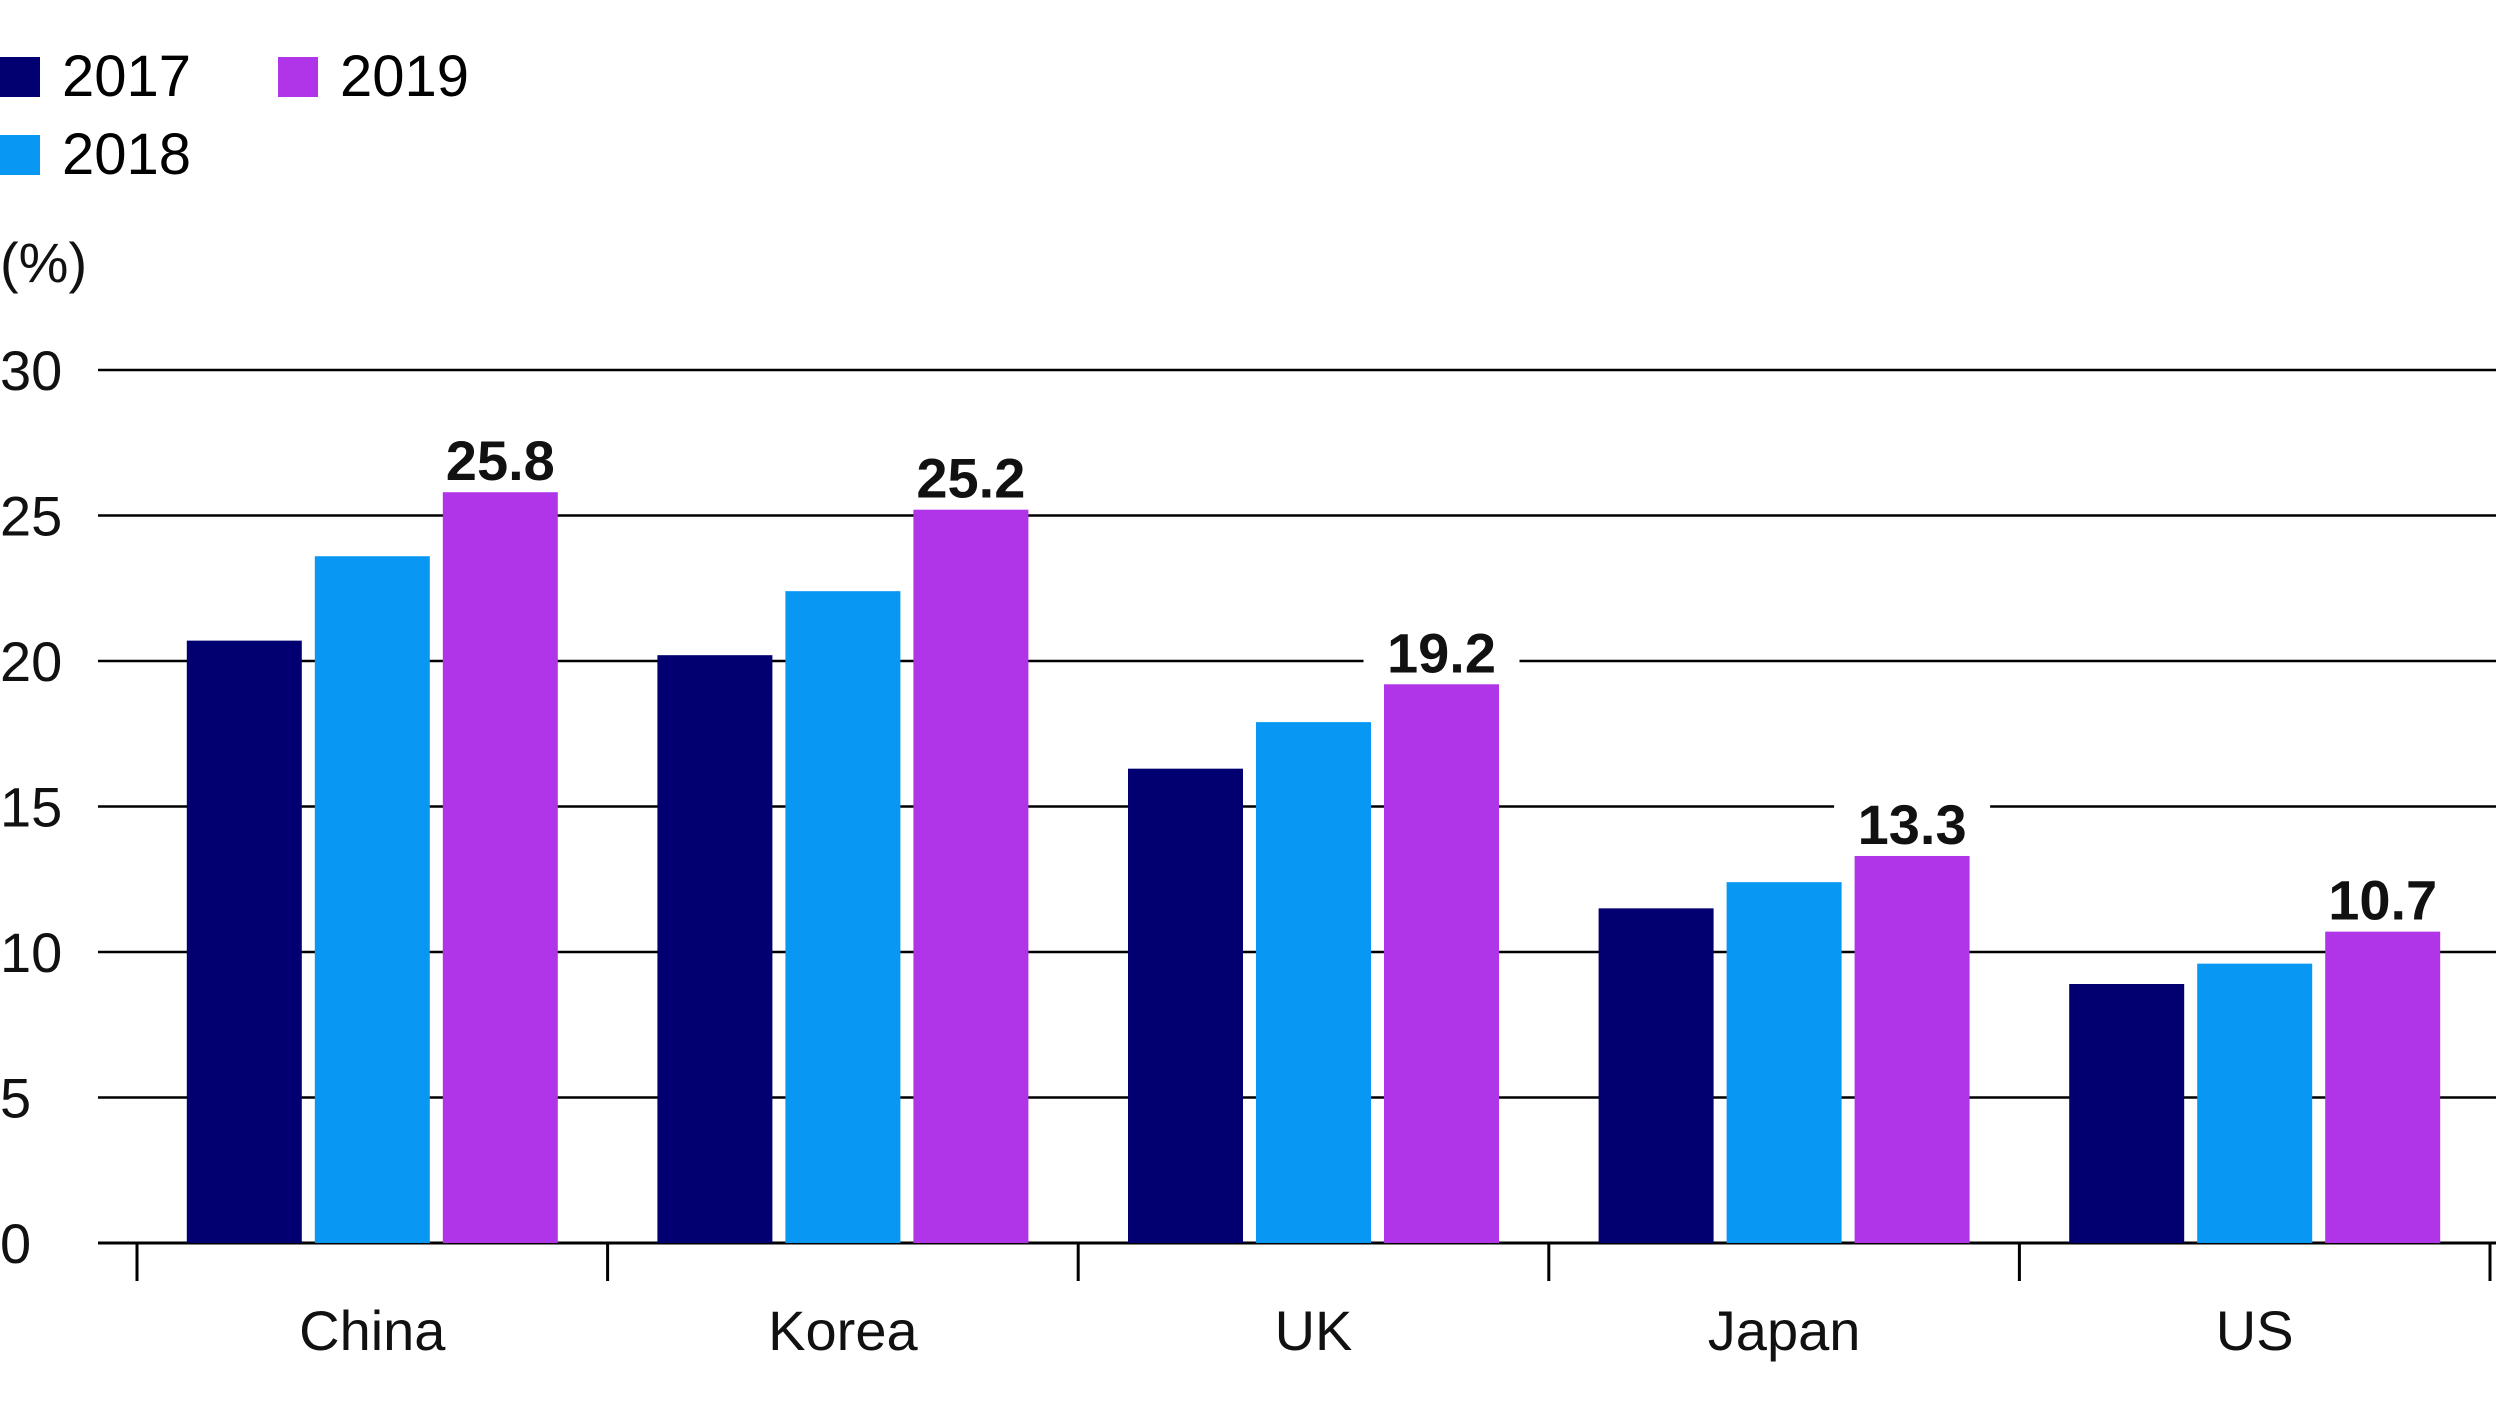 The height and width of the screenshot is (1404, 2496). I want to click on y-tick-label: 30, so click(31, 370).